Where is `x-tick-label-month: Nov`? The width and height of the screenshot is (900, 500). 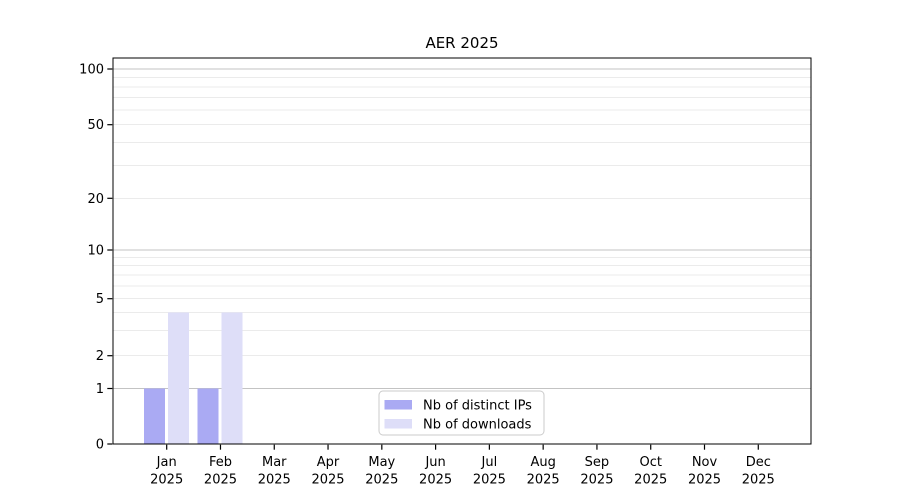 x-tick-label-month: Nov is located at coordinates (705, 462).